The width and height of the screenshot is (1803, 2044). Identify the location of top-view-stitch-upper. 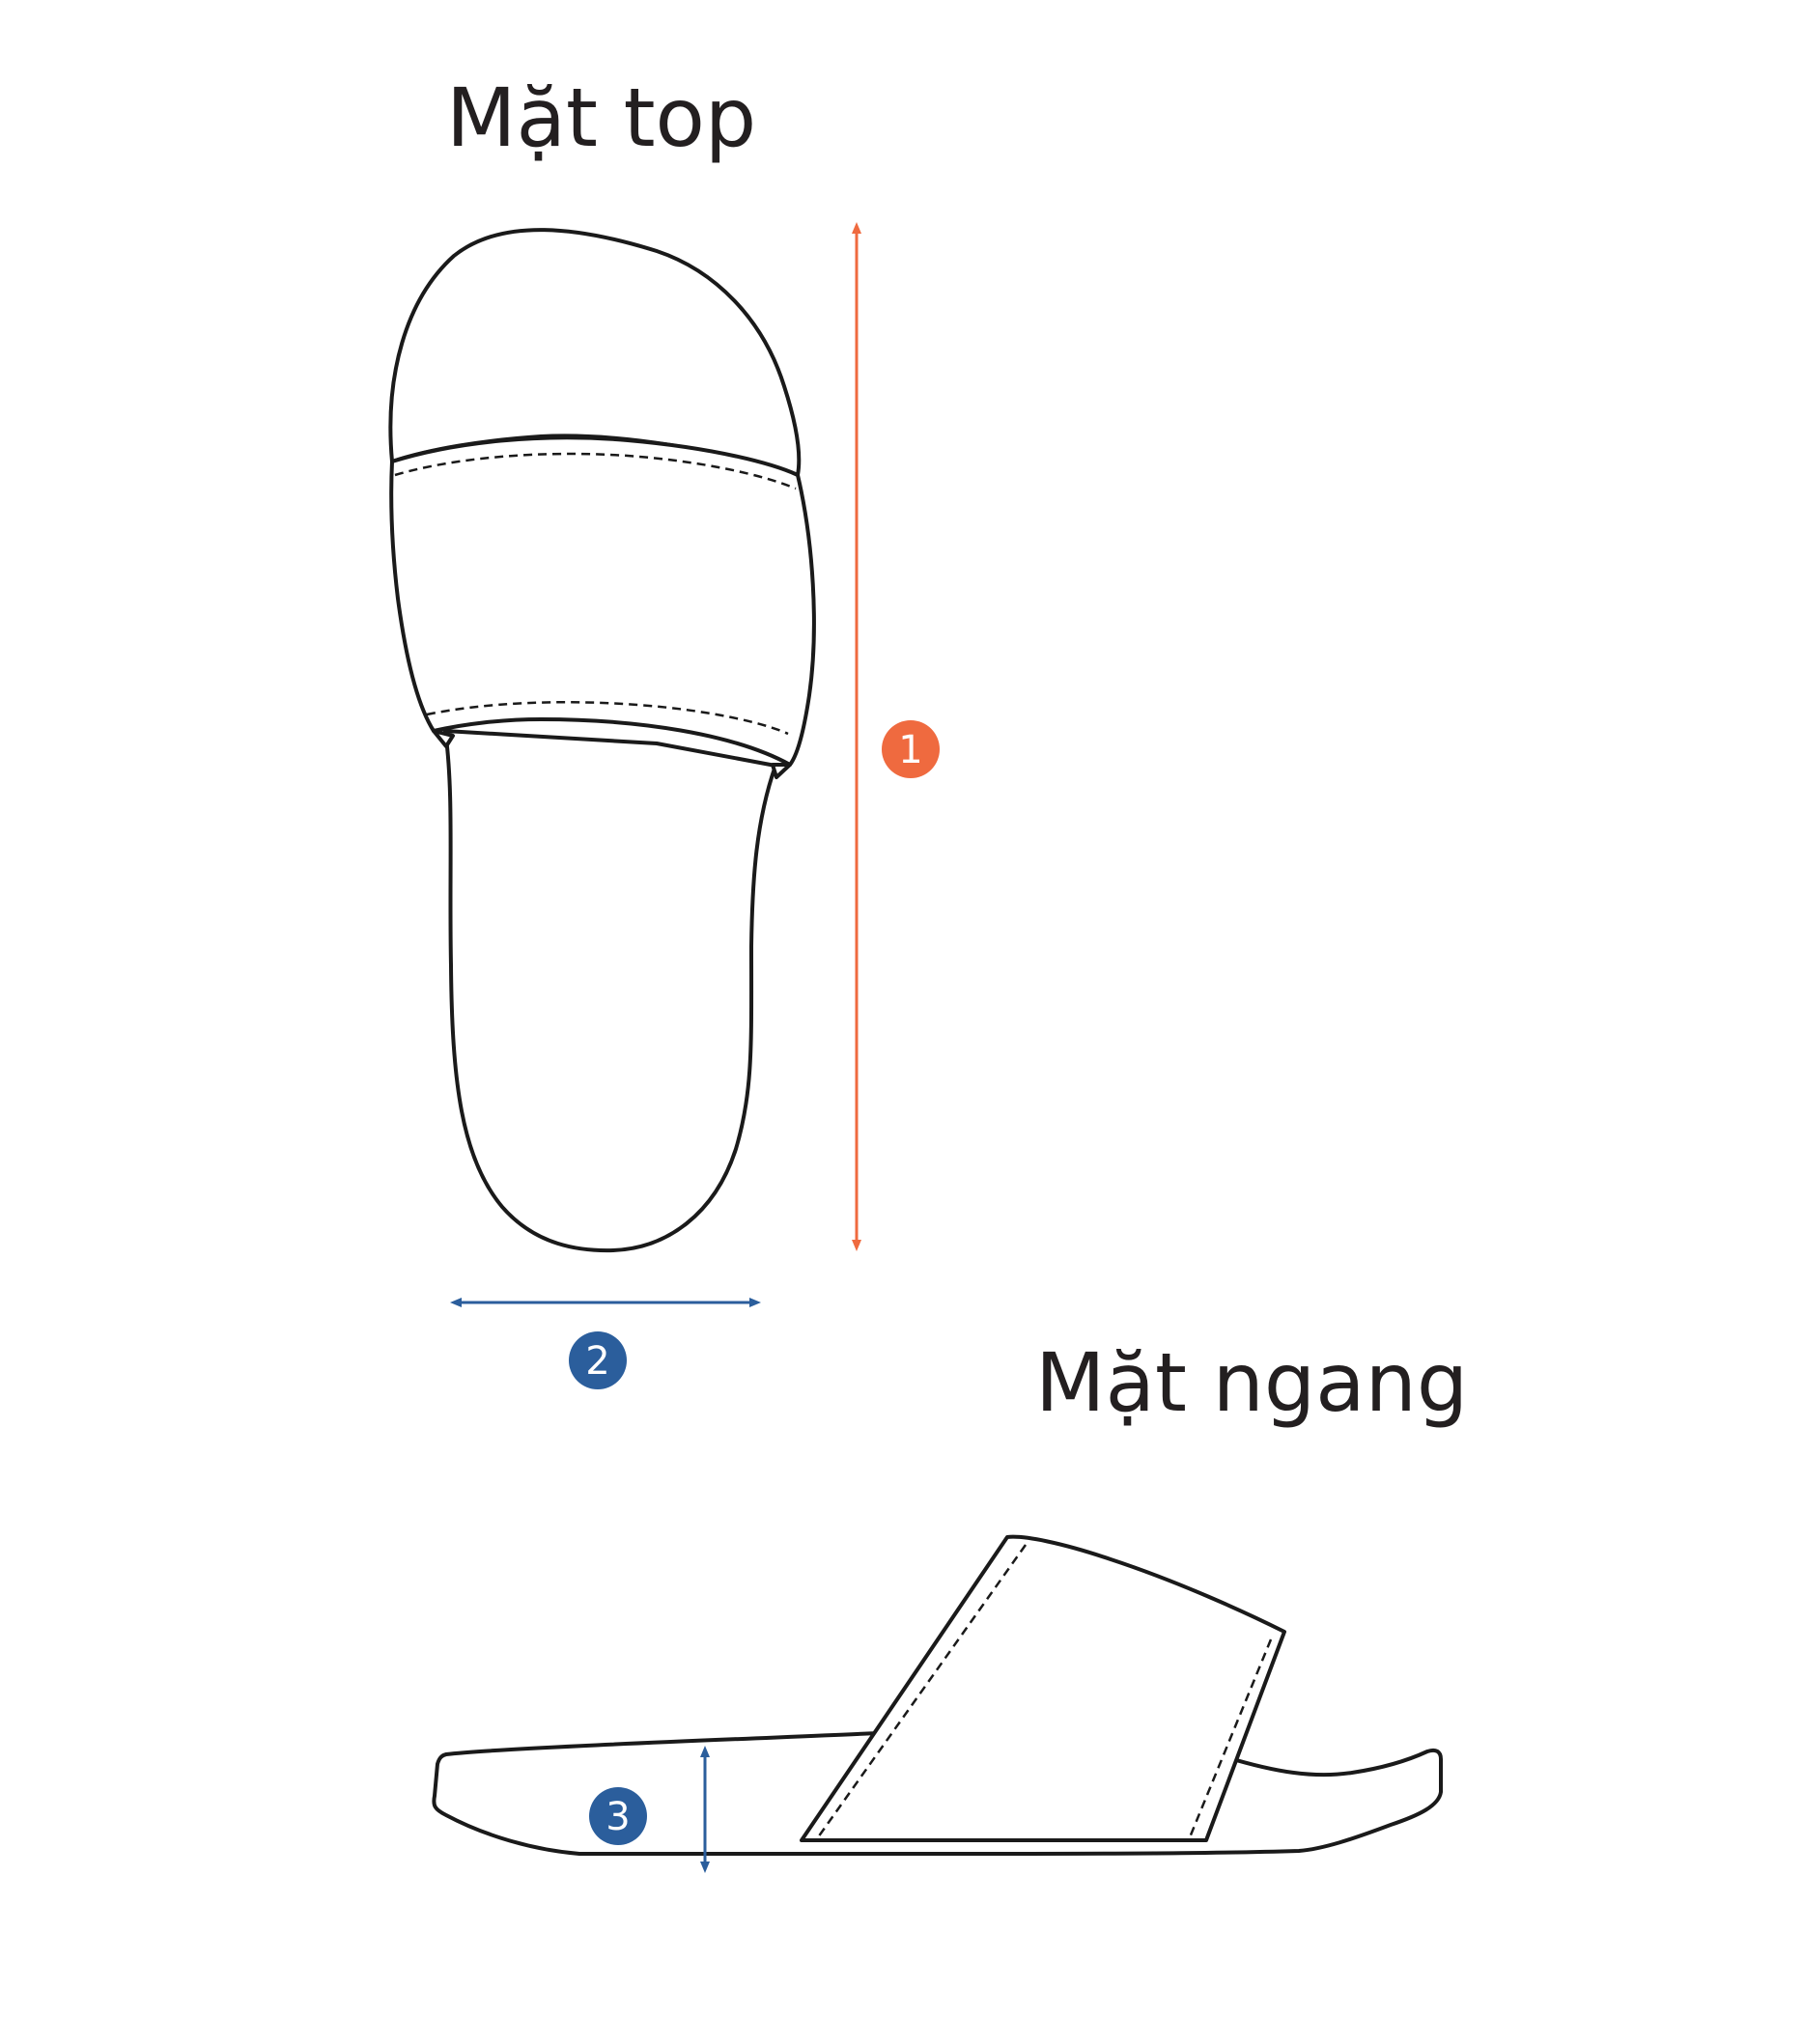
(595, 471).